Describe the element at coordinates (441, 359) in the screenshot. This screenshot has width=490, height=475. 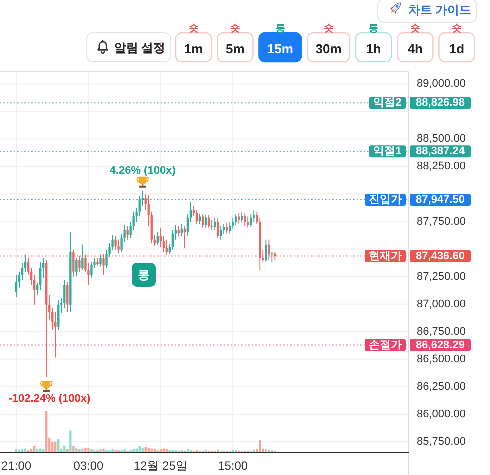
I see `y-tick-label: 86,500.00` at that location.